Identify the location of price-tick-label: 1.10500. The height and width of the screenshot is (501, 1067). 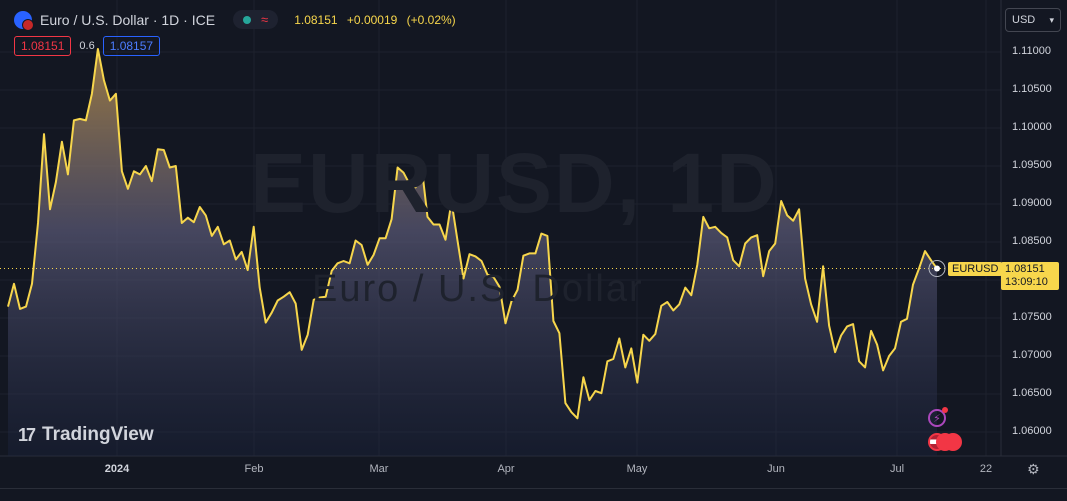
(1032, 89).